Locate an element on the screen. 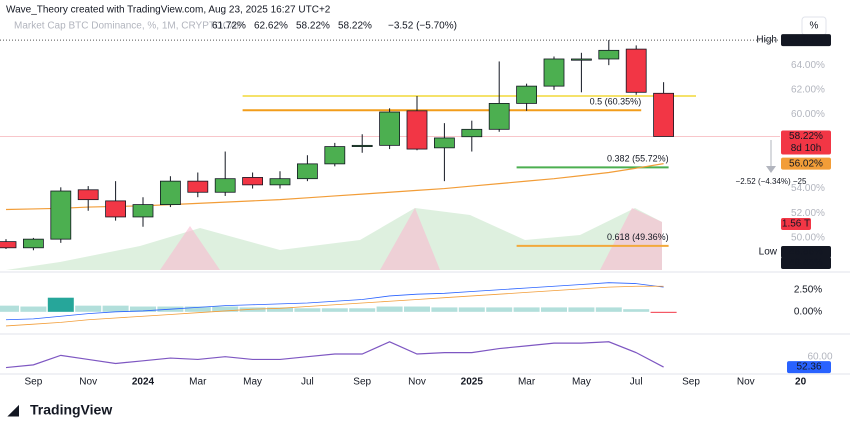 The image size is (850, 429). price-tag: Low is located at coordinates (768, 252).